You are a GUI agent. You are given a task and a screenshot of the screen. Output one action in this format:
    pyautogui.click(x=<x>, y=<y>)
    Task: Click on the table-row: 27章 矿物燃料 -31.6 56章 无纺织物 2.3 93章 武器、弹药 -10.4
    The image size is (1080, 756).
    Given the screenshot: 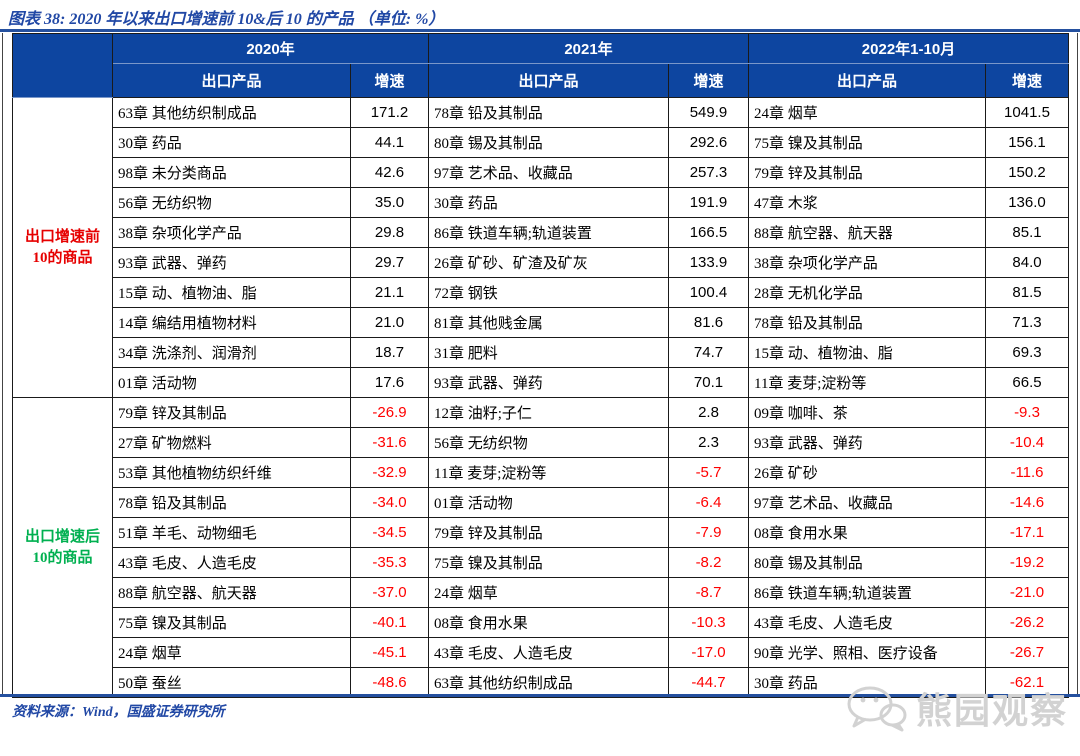 What is the action you would take?
    pyautogui.click(x=541, y=442)
    